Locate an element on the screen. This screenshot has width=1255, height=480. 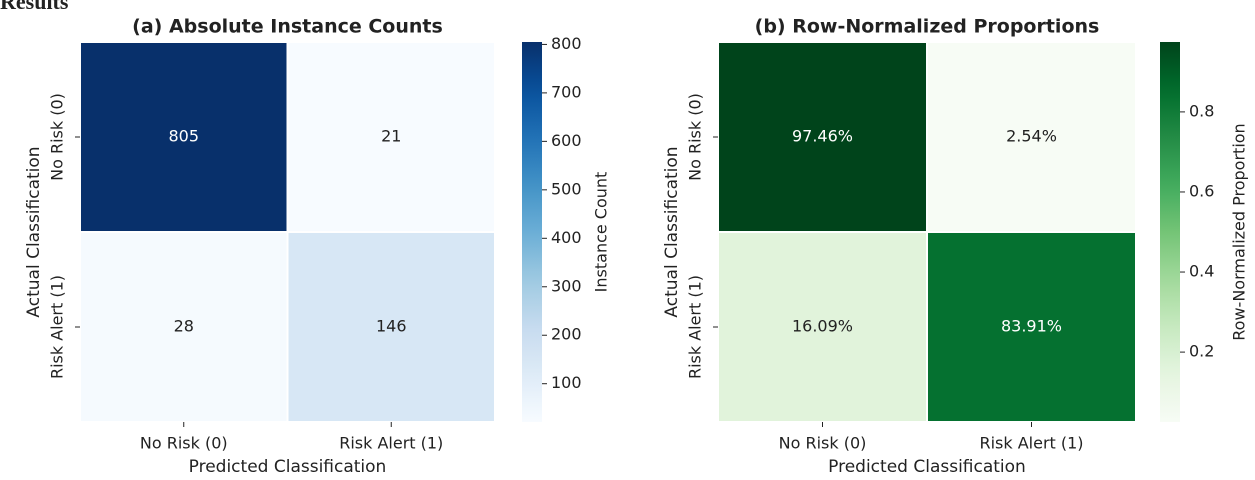
colorbar-tick-label: 0.6 is located at coordinates (1201, 190).